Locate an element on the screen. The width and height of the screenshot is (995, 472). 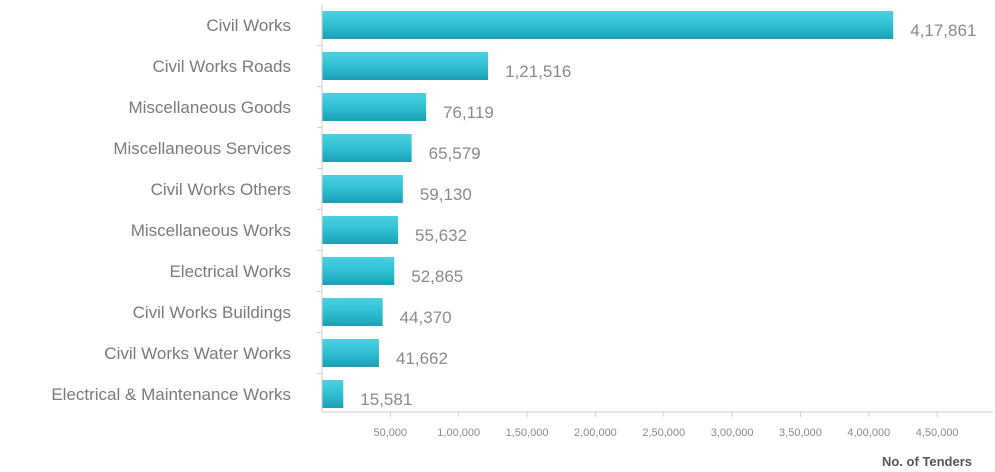
value-label: 41,662 is located at coordinates (422, 358).